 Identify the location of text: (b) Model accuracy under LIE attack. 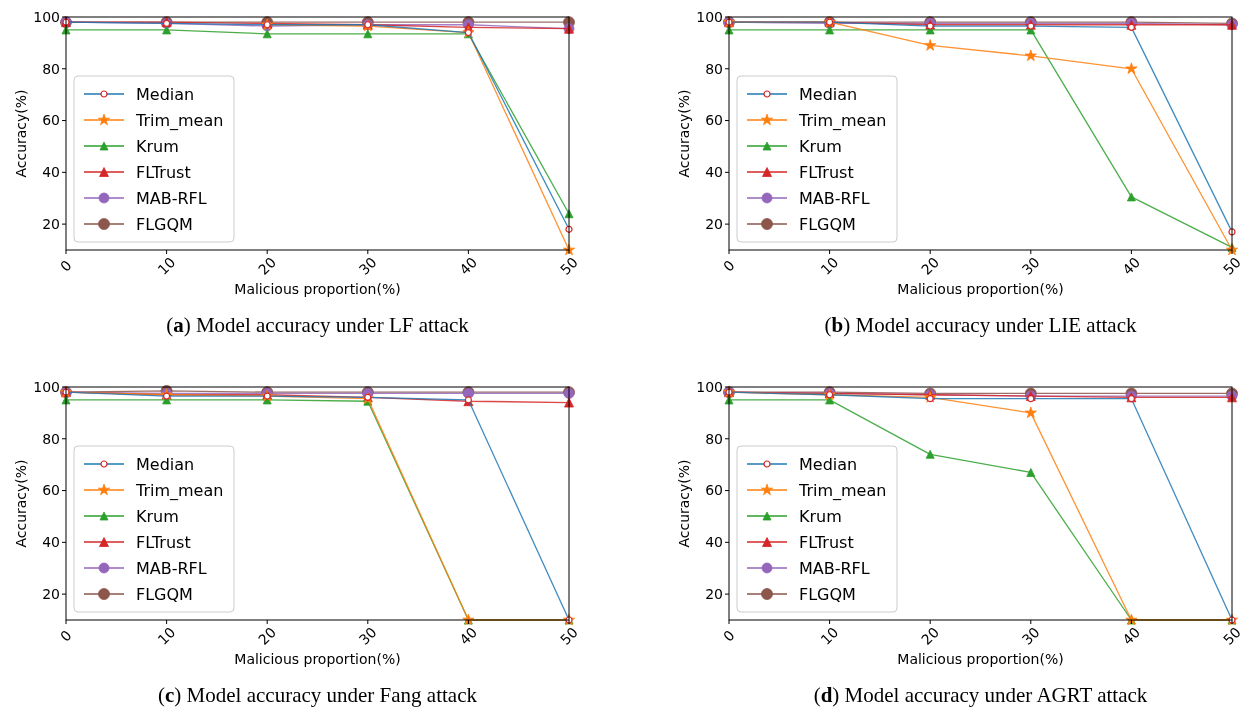
(980, 325).